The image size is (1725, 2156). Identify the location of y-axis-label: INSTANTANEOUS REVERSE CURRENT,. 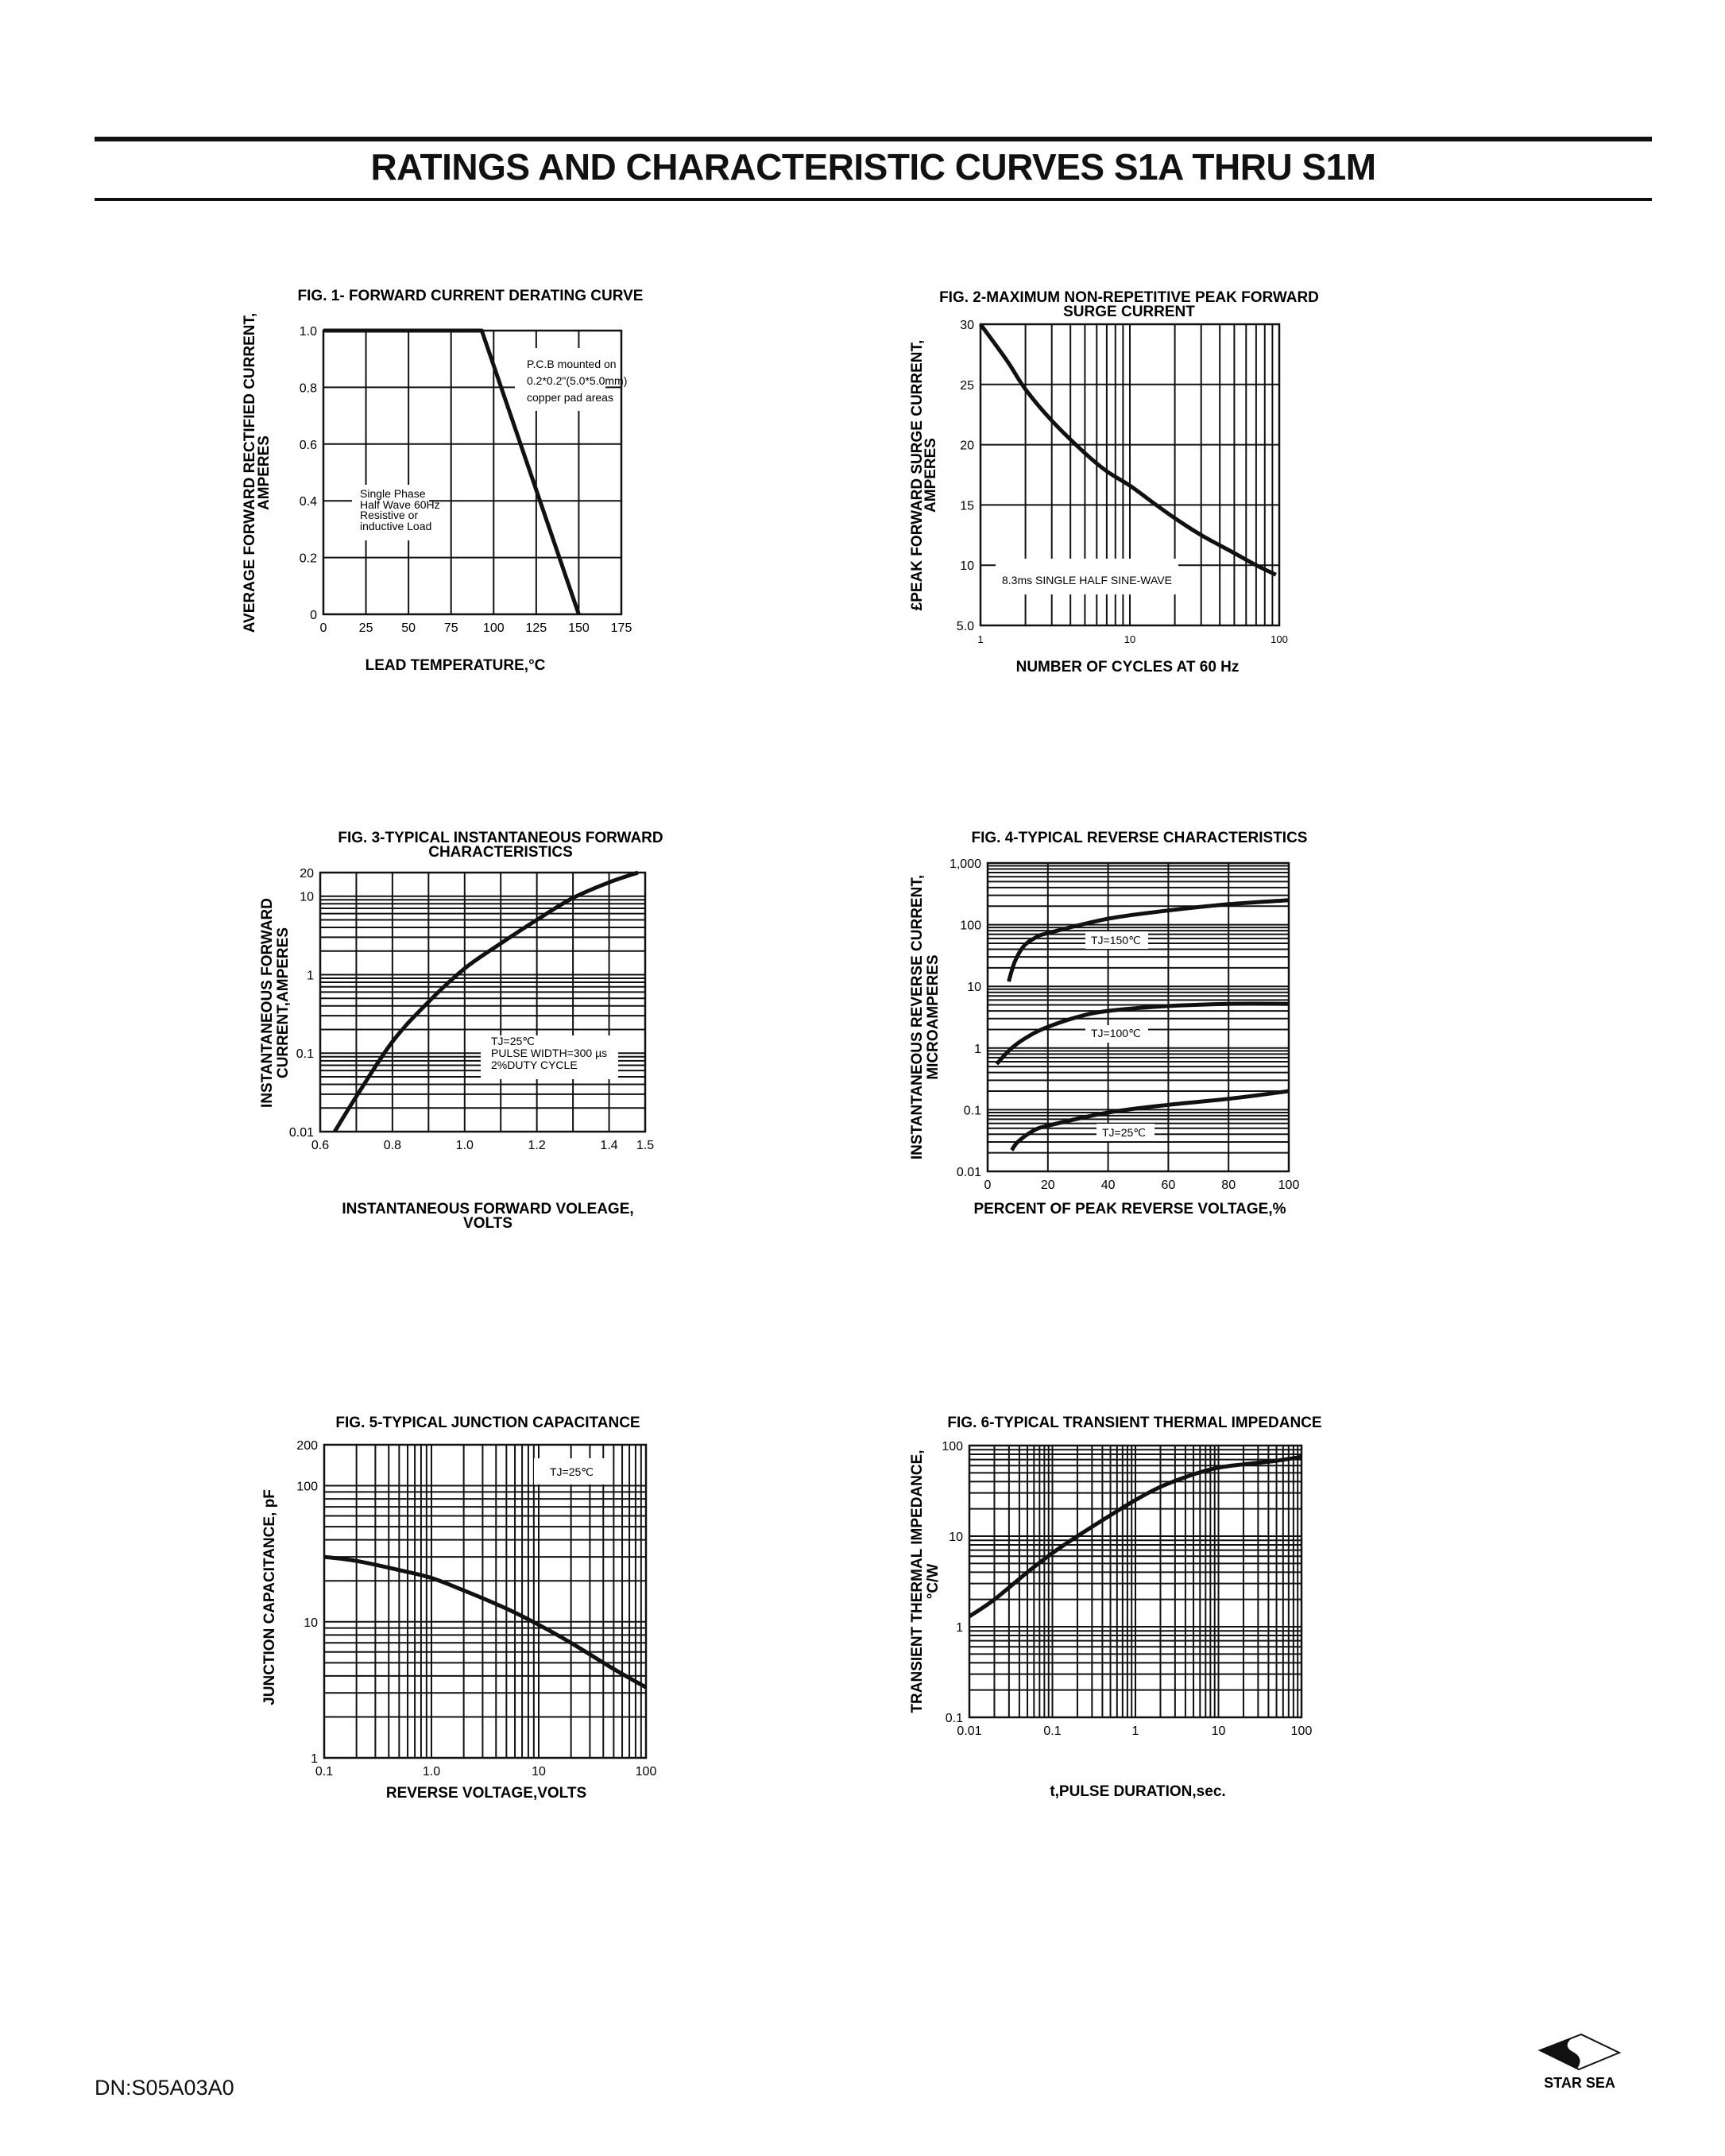
(917, 1017).